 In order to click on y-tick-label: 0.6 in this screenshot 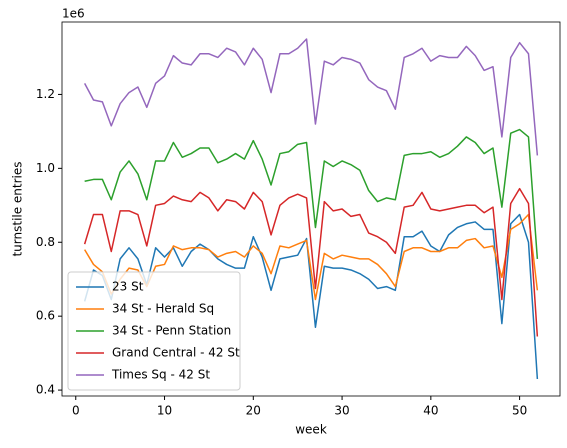, I will do `click(45, 316)`.